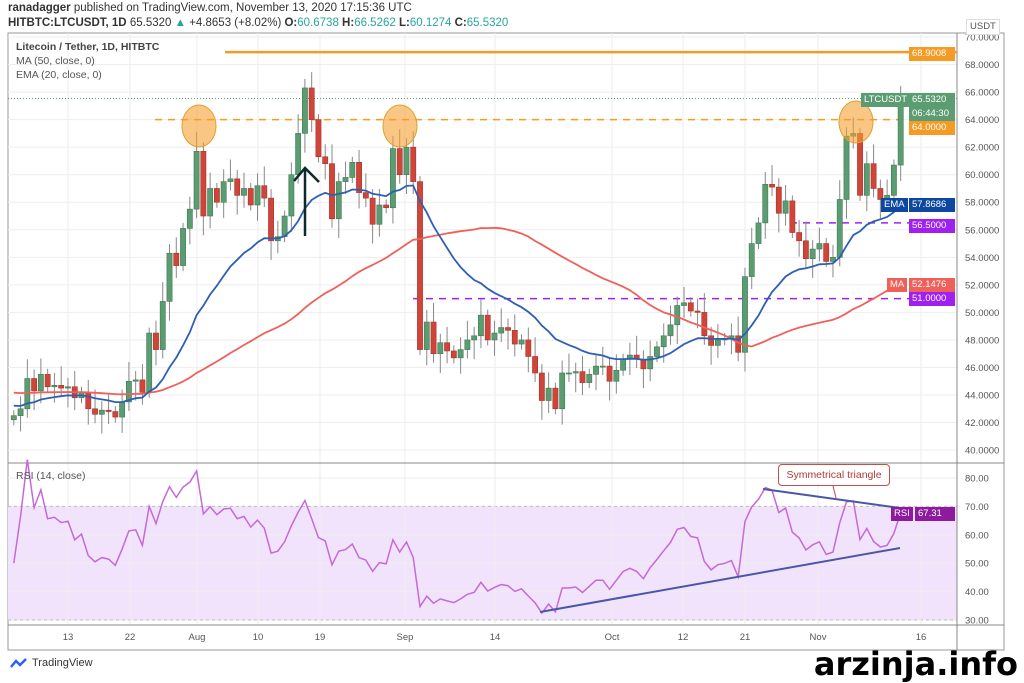 The image size is (1024, 683). I want to click on price-tick-label: 50.0000, so click(982, 313).